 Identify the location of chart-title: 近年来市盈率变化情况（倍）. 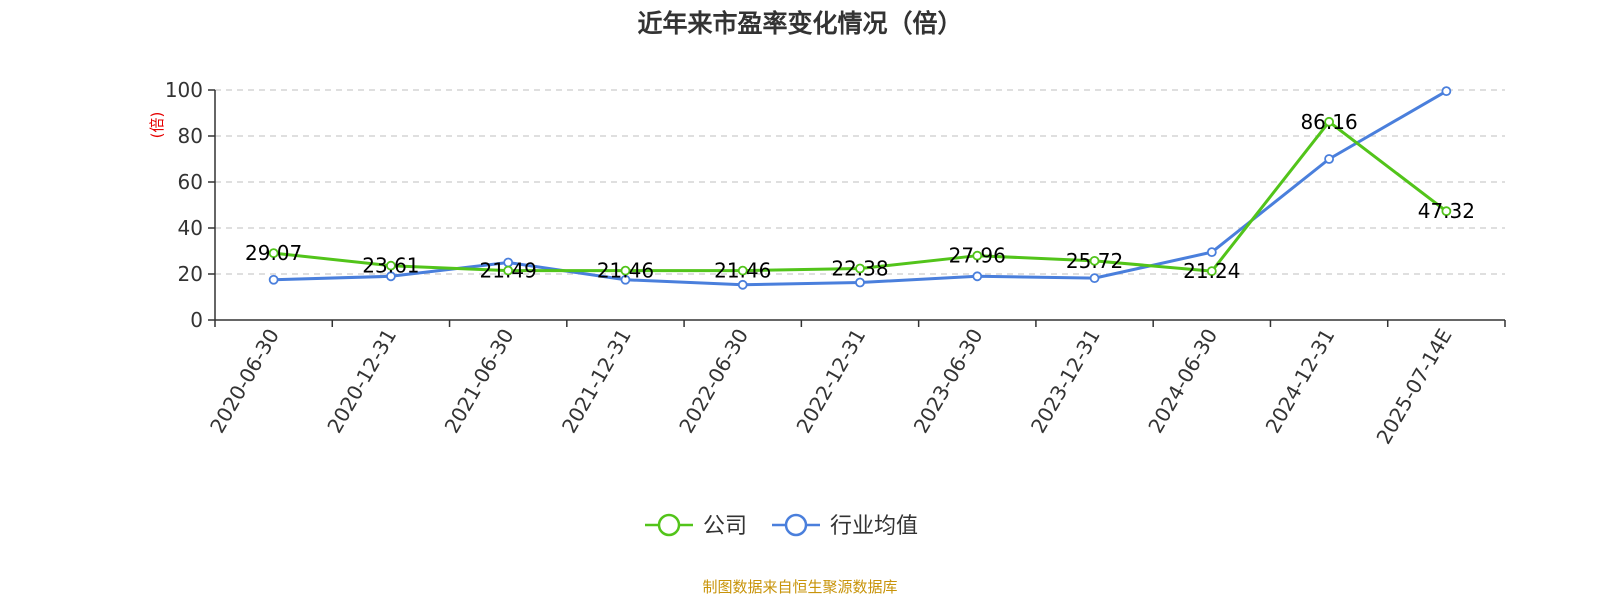
(799, 23).